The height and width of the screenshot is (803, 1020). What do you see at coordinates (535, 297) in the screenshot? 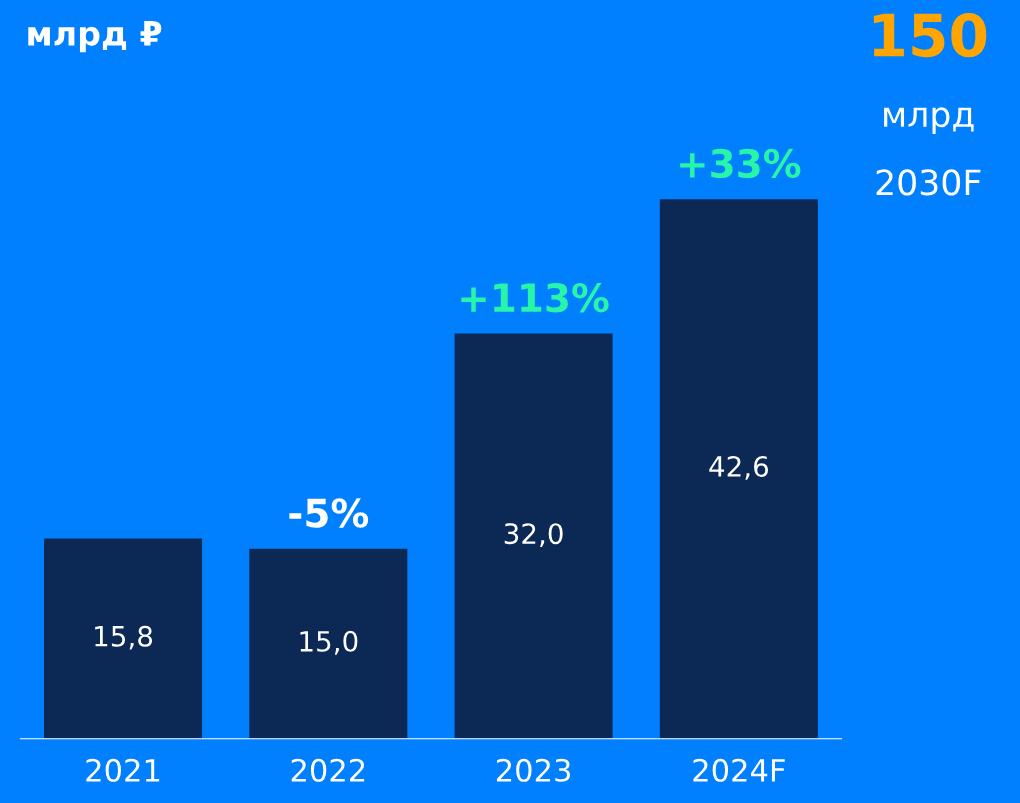
I see `annotation: +113%` at bounding box center [535, 297].